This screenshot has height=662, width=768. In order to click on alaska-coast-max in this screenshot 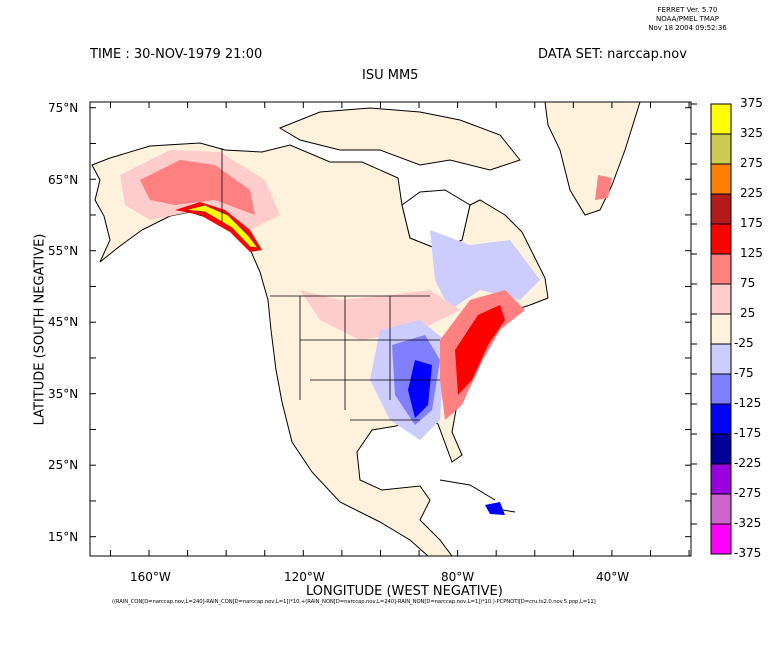, I will do `click(218, 227)`.